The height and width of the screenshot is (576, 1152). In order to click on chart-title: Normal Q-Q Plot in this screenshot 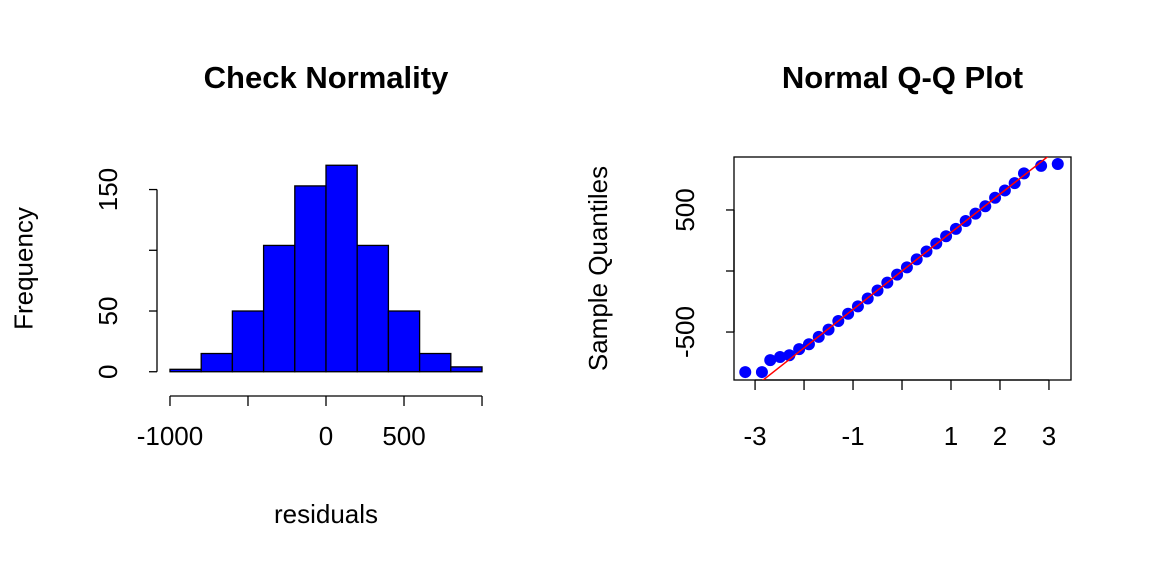, I will do `click(902, 77)`.